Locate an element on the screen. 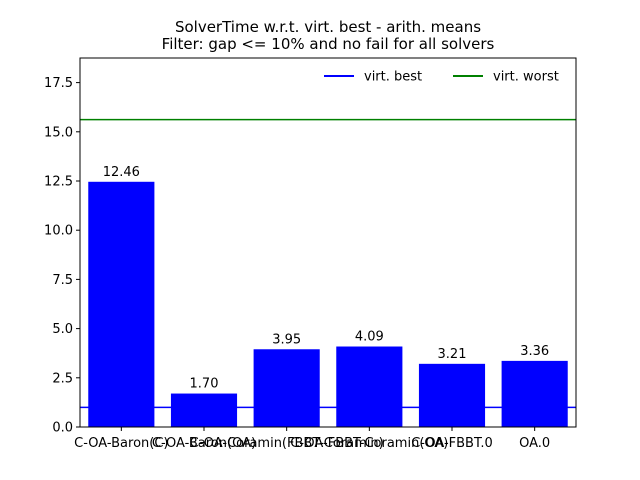  bar-value-label: 3.36 is located at coordinates (534, 351).